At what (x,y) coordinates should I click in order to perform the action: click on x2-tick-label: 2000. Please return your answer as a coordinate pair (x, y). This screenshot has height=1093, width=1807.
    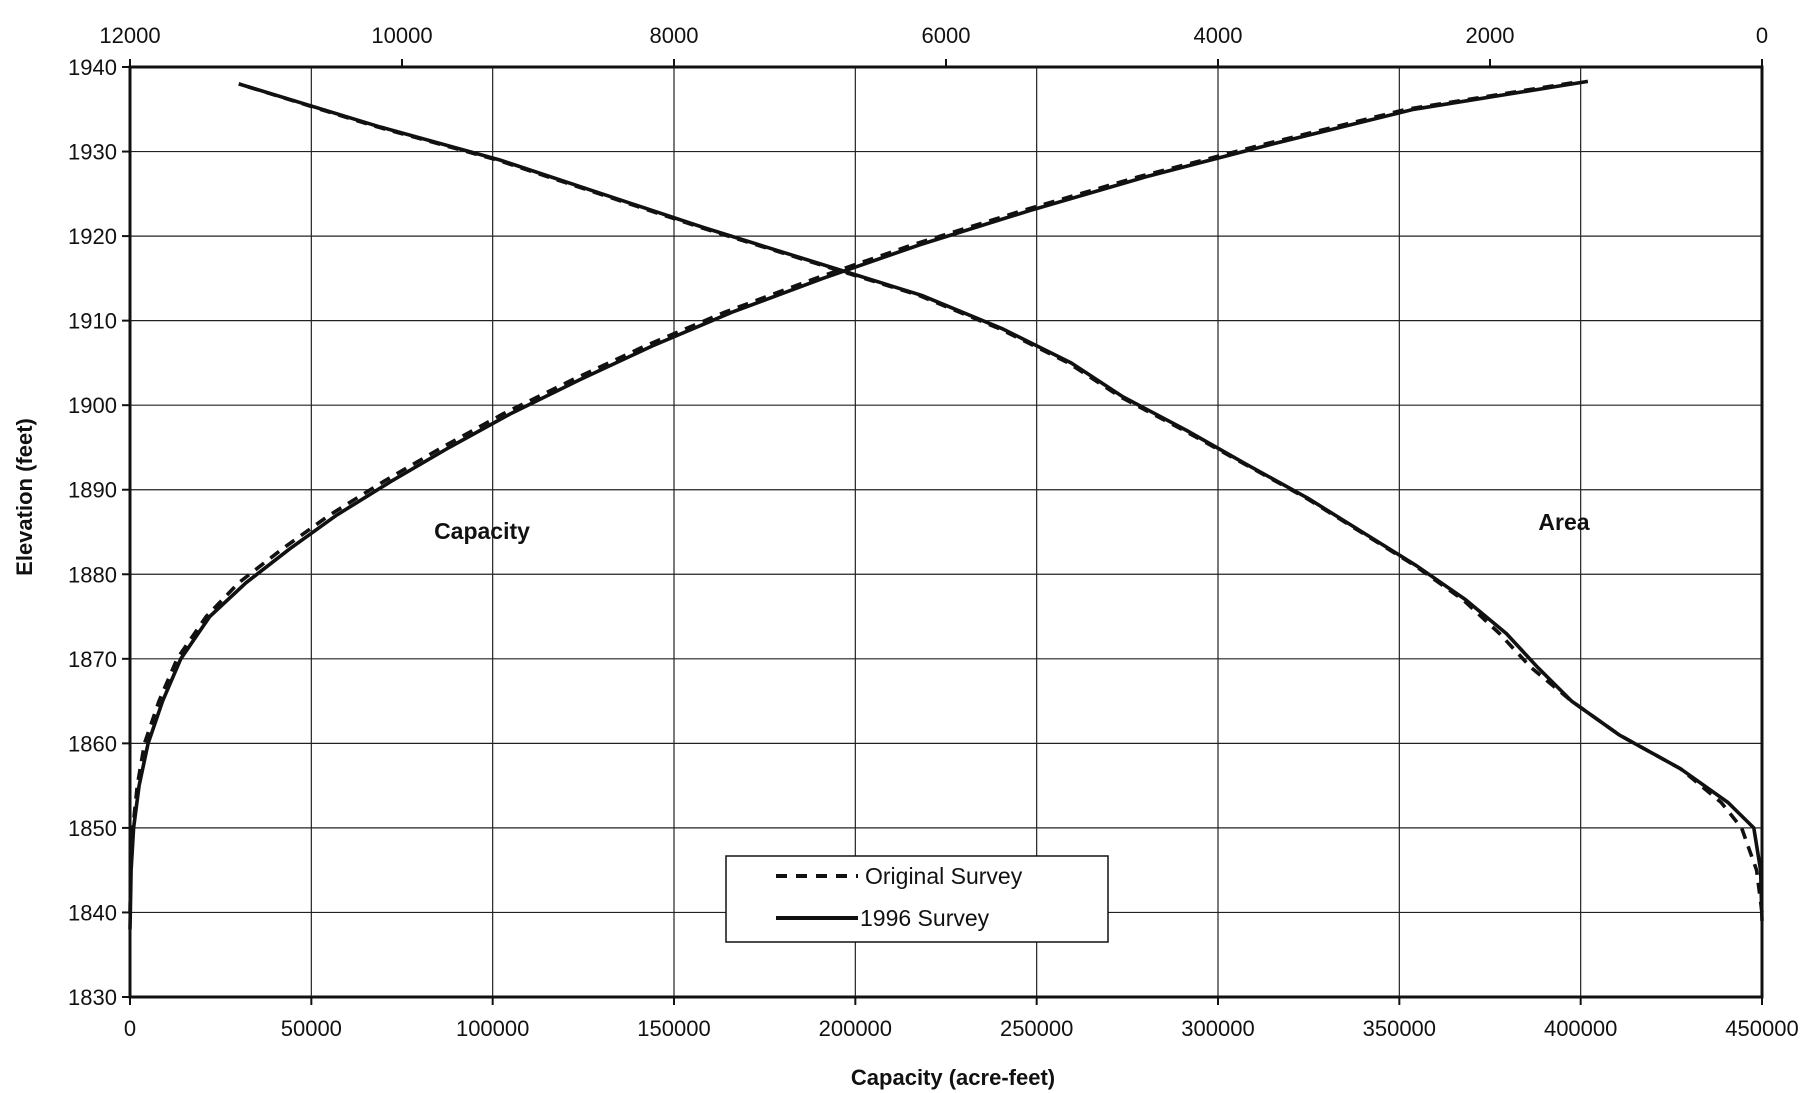
    Looking at the image, I should click on (1490, 35).